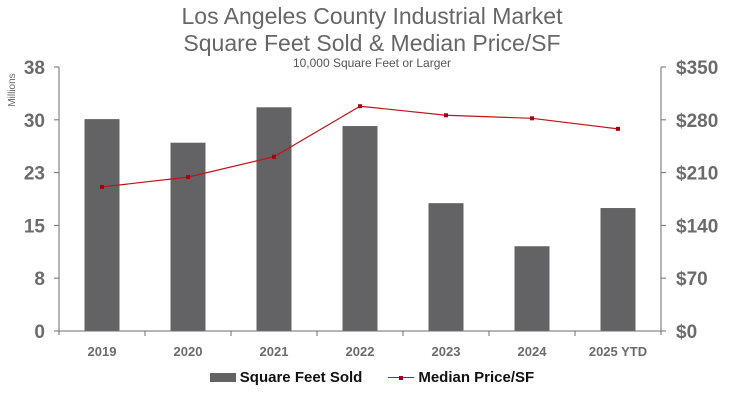 The height and width of the screenshot is (400, 744). I want to click on legend-swatch-line, so click(401, 378).